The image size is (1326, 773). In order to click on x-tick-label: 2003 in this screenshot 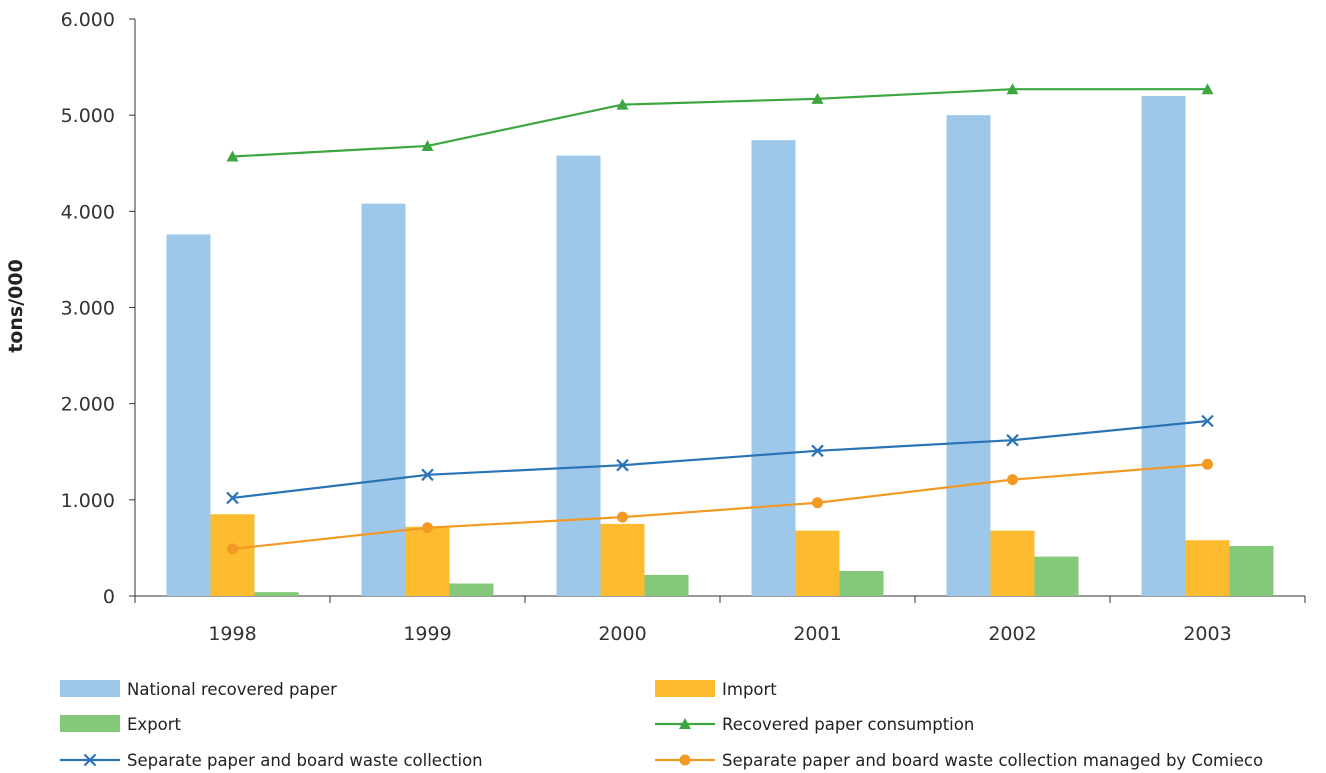, I will do `click(1207, 634)`.